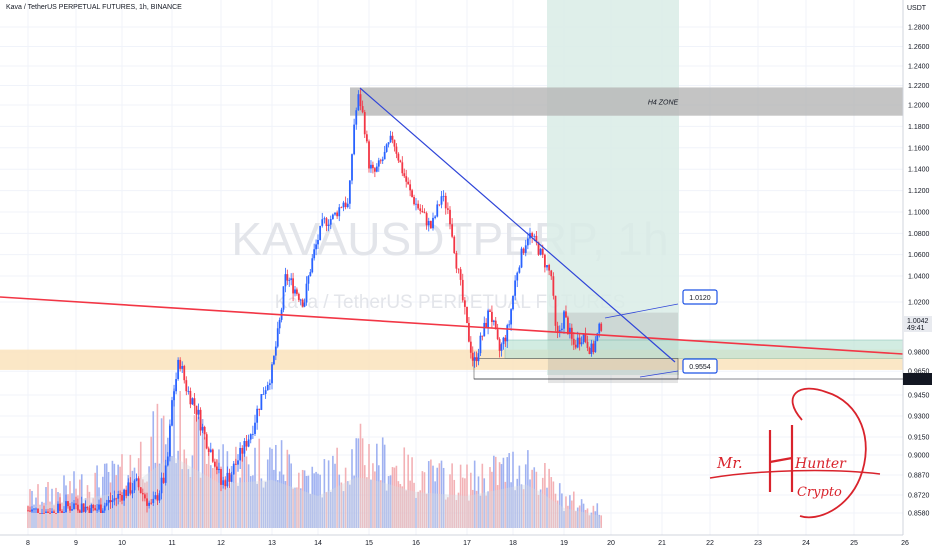 Image resolution: width=932 pixels, height=550 pixels. I want to click on y-tick-label: 0.9150, so click(919, 438).